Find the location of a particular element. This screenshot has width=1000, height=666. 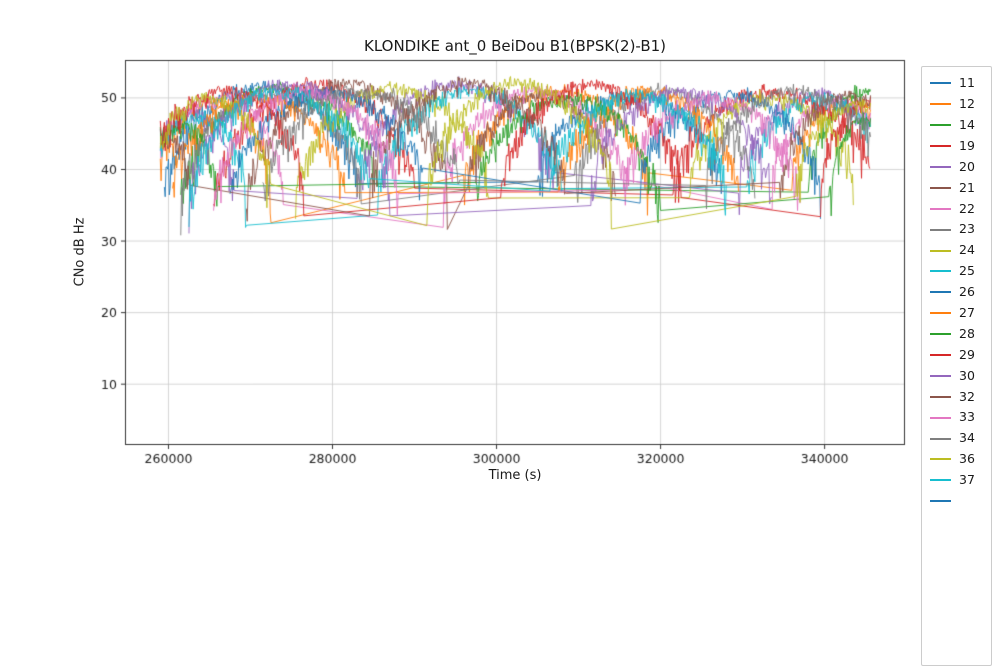

legend-label: 34 is located at coordinates (967, 438).